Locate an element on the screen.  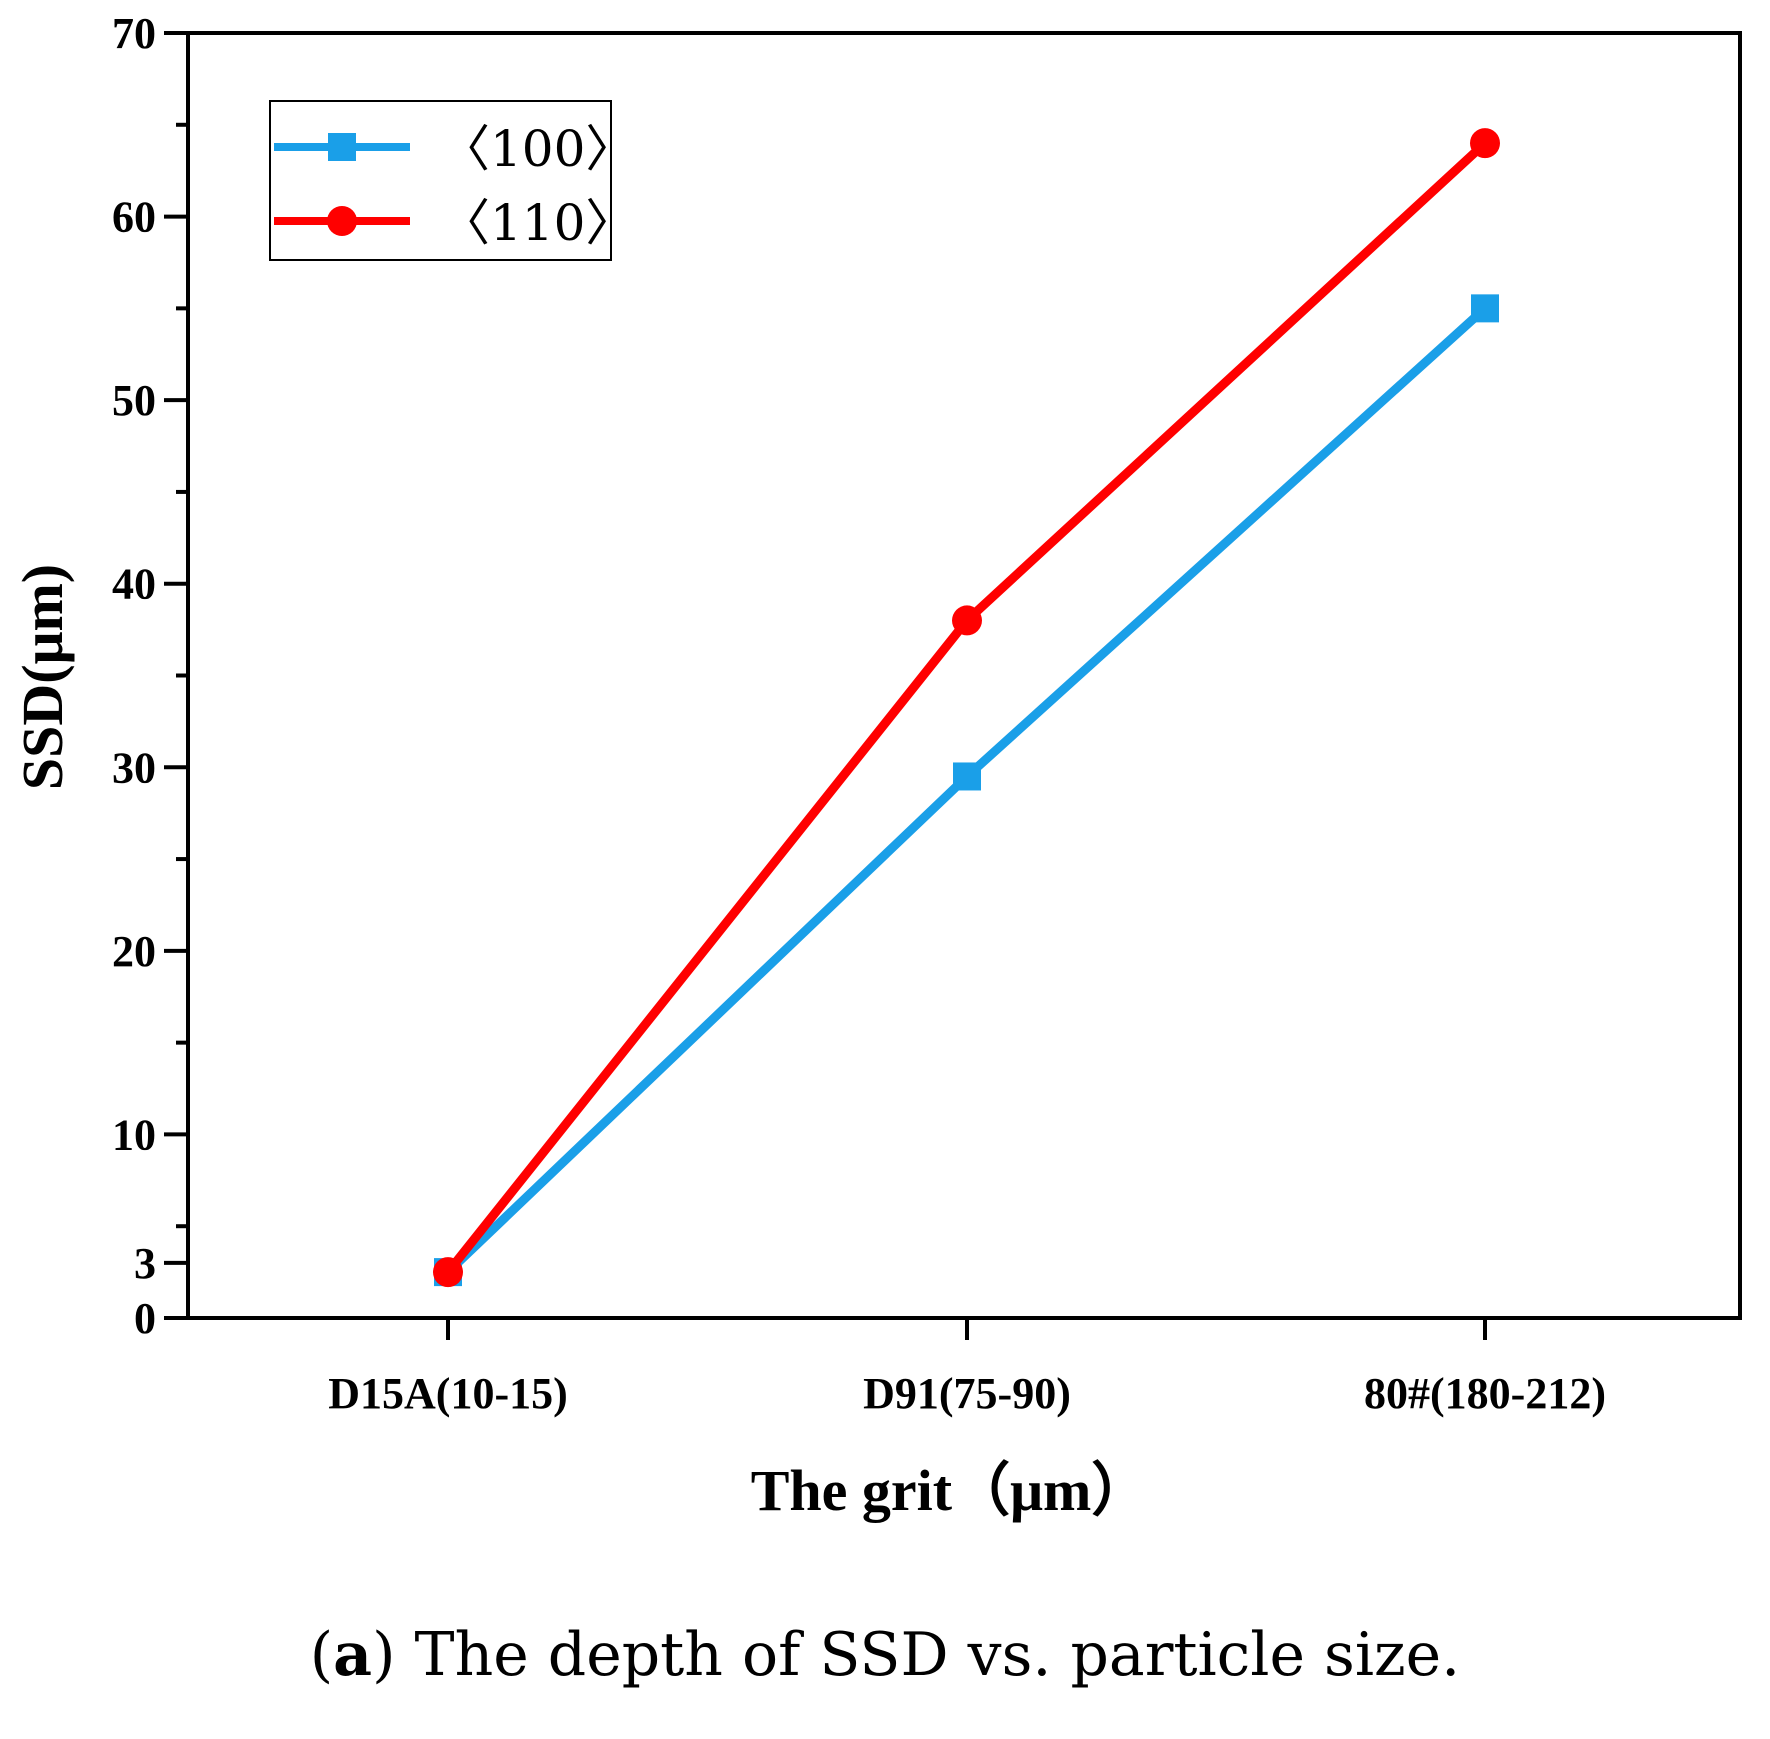
x-axis: D15A(10-15) D91(75-90) 80#(180-212) is located at coordinates (967, 1368).